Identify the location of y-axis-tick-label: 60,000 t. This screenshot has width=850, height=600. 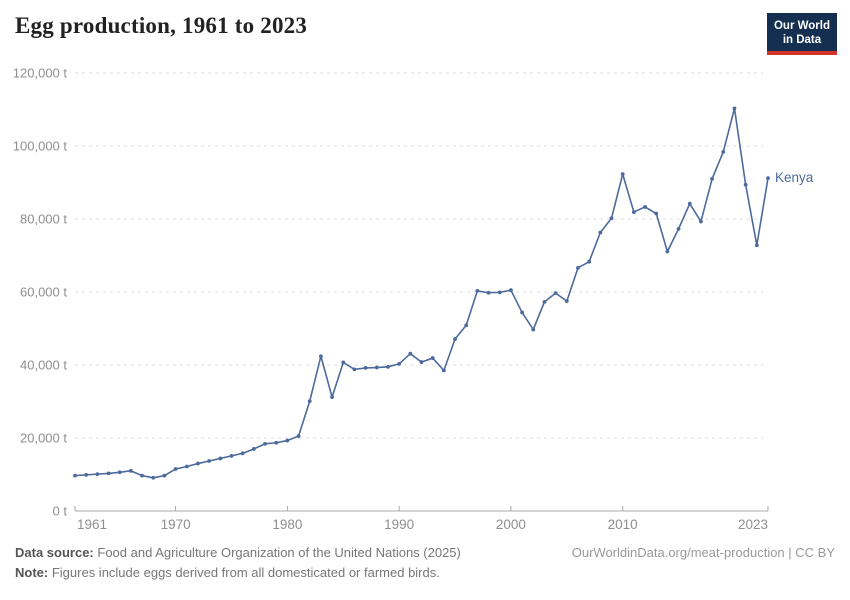
(43, 292).